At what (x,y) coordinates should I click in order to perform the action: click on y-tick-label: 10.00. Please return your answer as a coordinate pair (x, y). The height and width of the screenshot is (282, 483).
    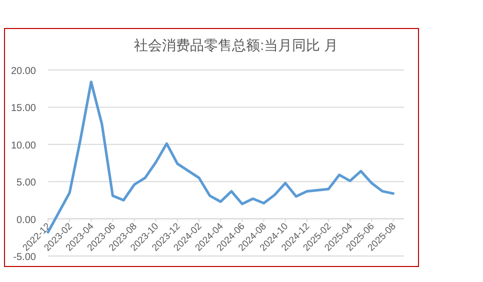
    Looking at the image, I should click on (23, 146).